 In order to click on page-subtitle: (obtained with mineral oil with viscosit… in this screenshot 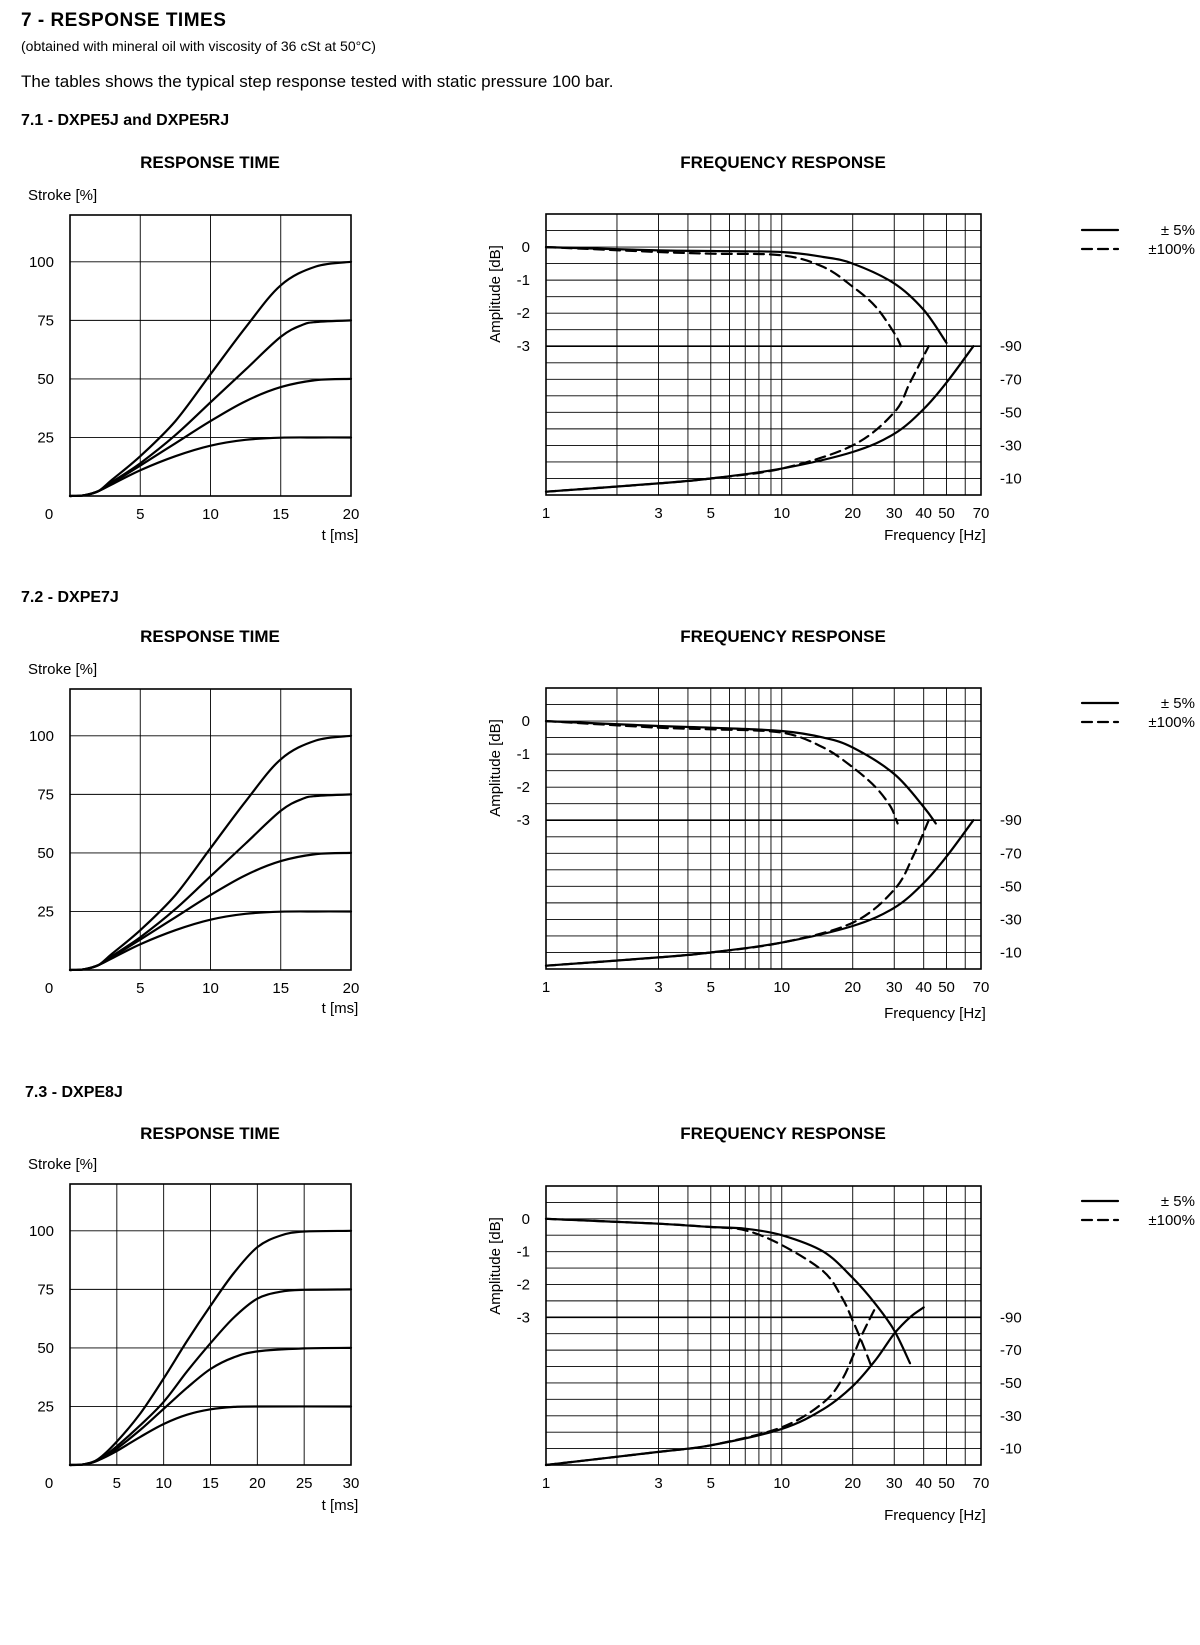, I will do `click(198, 46)`.